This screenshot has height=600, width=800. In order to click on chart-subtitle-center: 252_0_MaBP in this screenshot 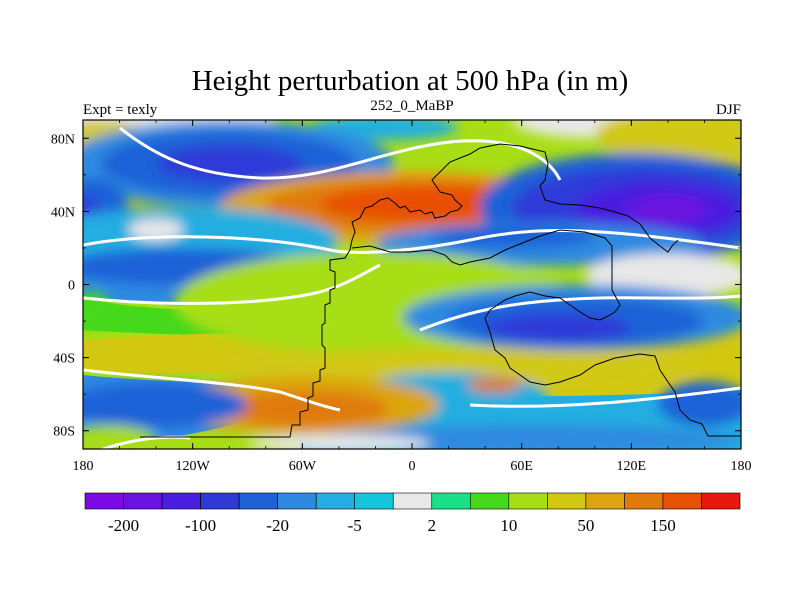, I will do `click(411, 106)`.